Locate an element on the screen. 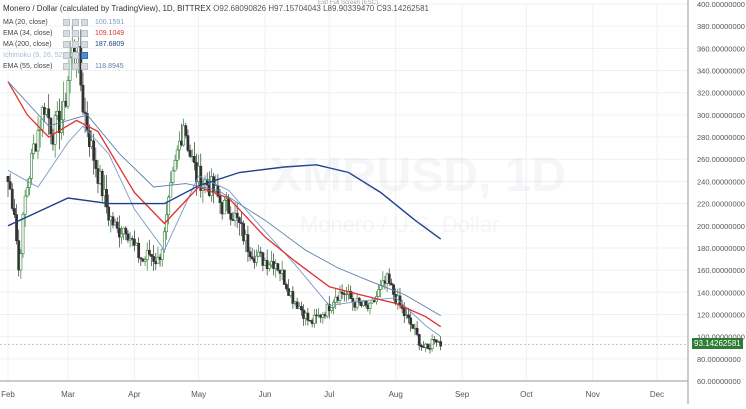 The width and height of the screenshot is (746, 409). indicator-row: MA (20, close) 100.1591 is located at coordinates (216, 22).